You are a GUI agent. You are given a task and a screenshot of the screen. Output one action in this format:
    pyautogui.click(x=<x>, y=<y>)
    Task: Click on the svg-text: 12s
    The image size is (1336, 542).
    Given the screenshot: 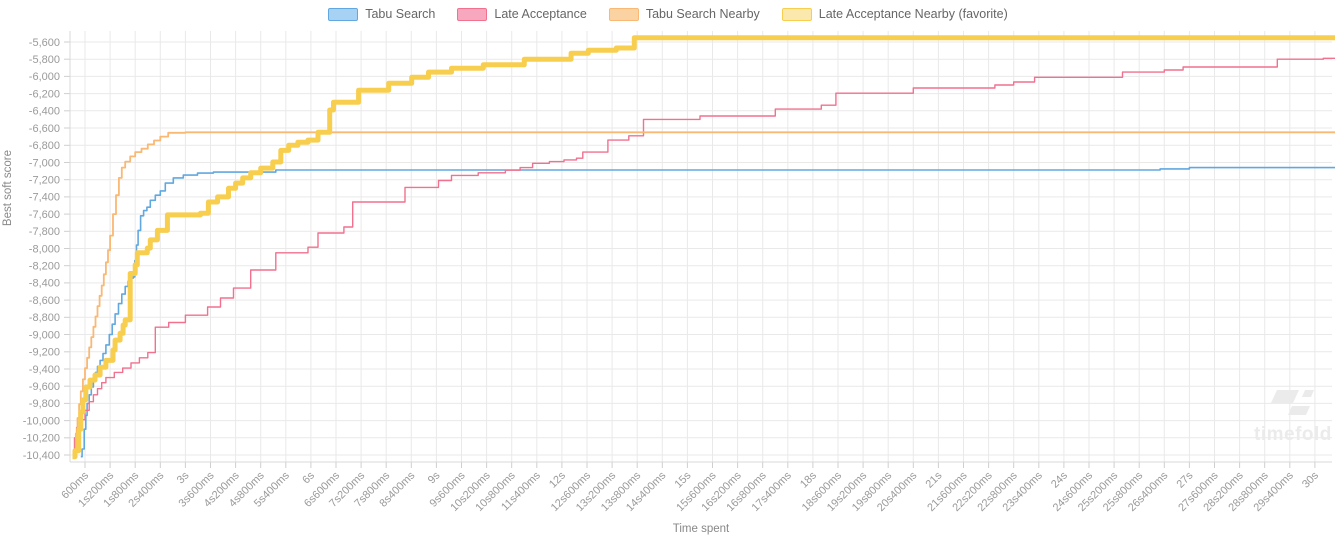 What is the action you would take?
    pyautogui.click(x=557, y=479)
    